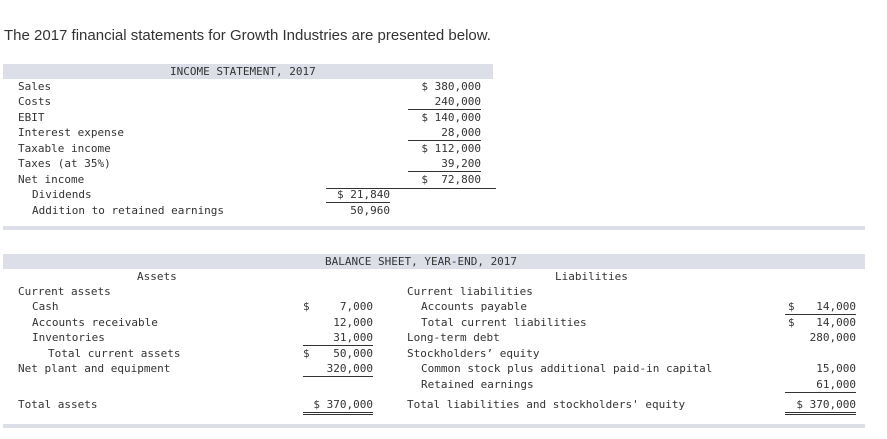 This screenshot has height=439, width=887. Describe the element at coordinates (370, 210) in the screenshot. I see `income-value-retained: 50,960` at that location.